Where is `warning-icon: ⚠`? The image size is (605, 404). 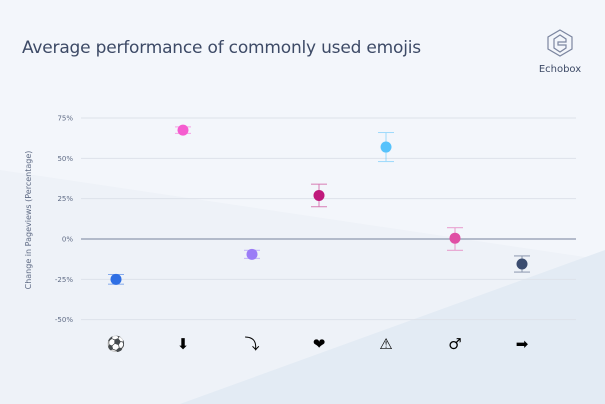
warning-icon: ⚠ is located at coordinates (385, 344).